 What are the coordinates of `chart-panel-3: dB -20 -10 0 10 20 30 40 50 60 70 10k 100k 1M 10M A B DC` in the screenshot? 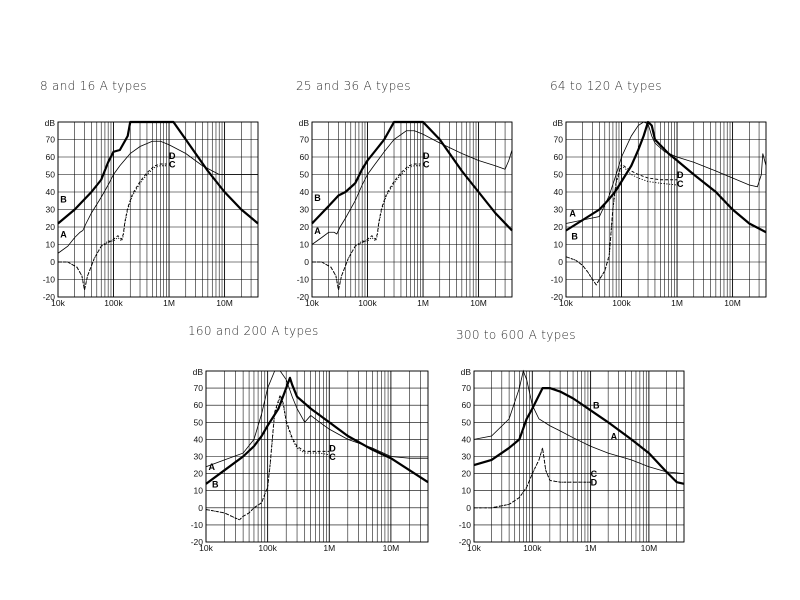 It's located at (659, 213).